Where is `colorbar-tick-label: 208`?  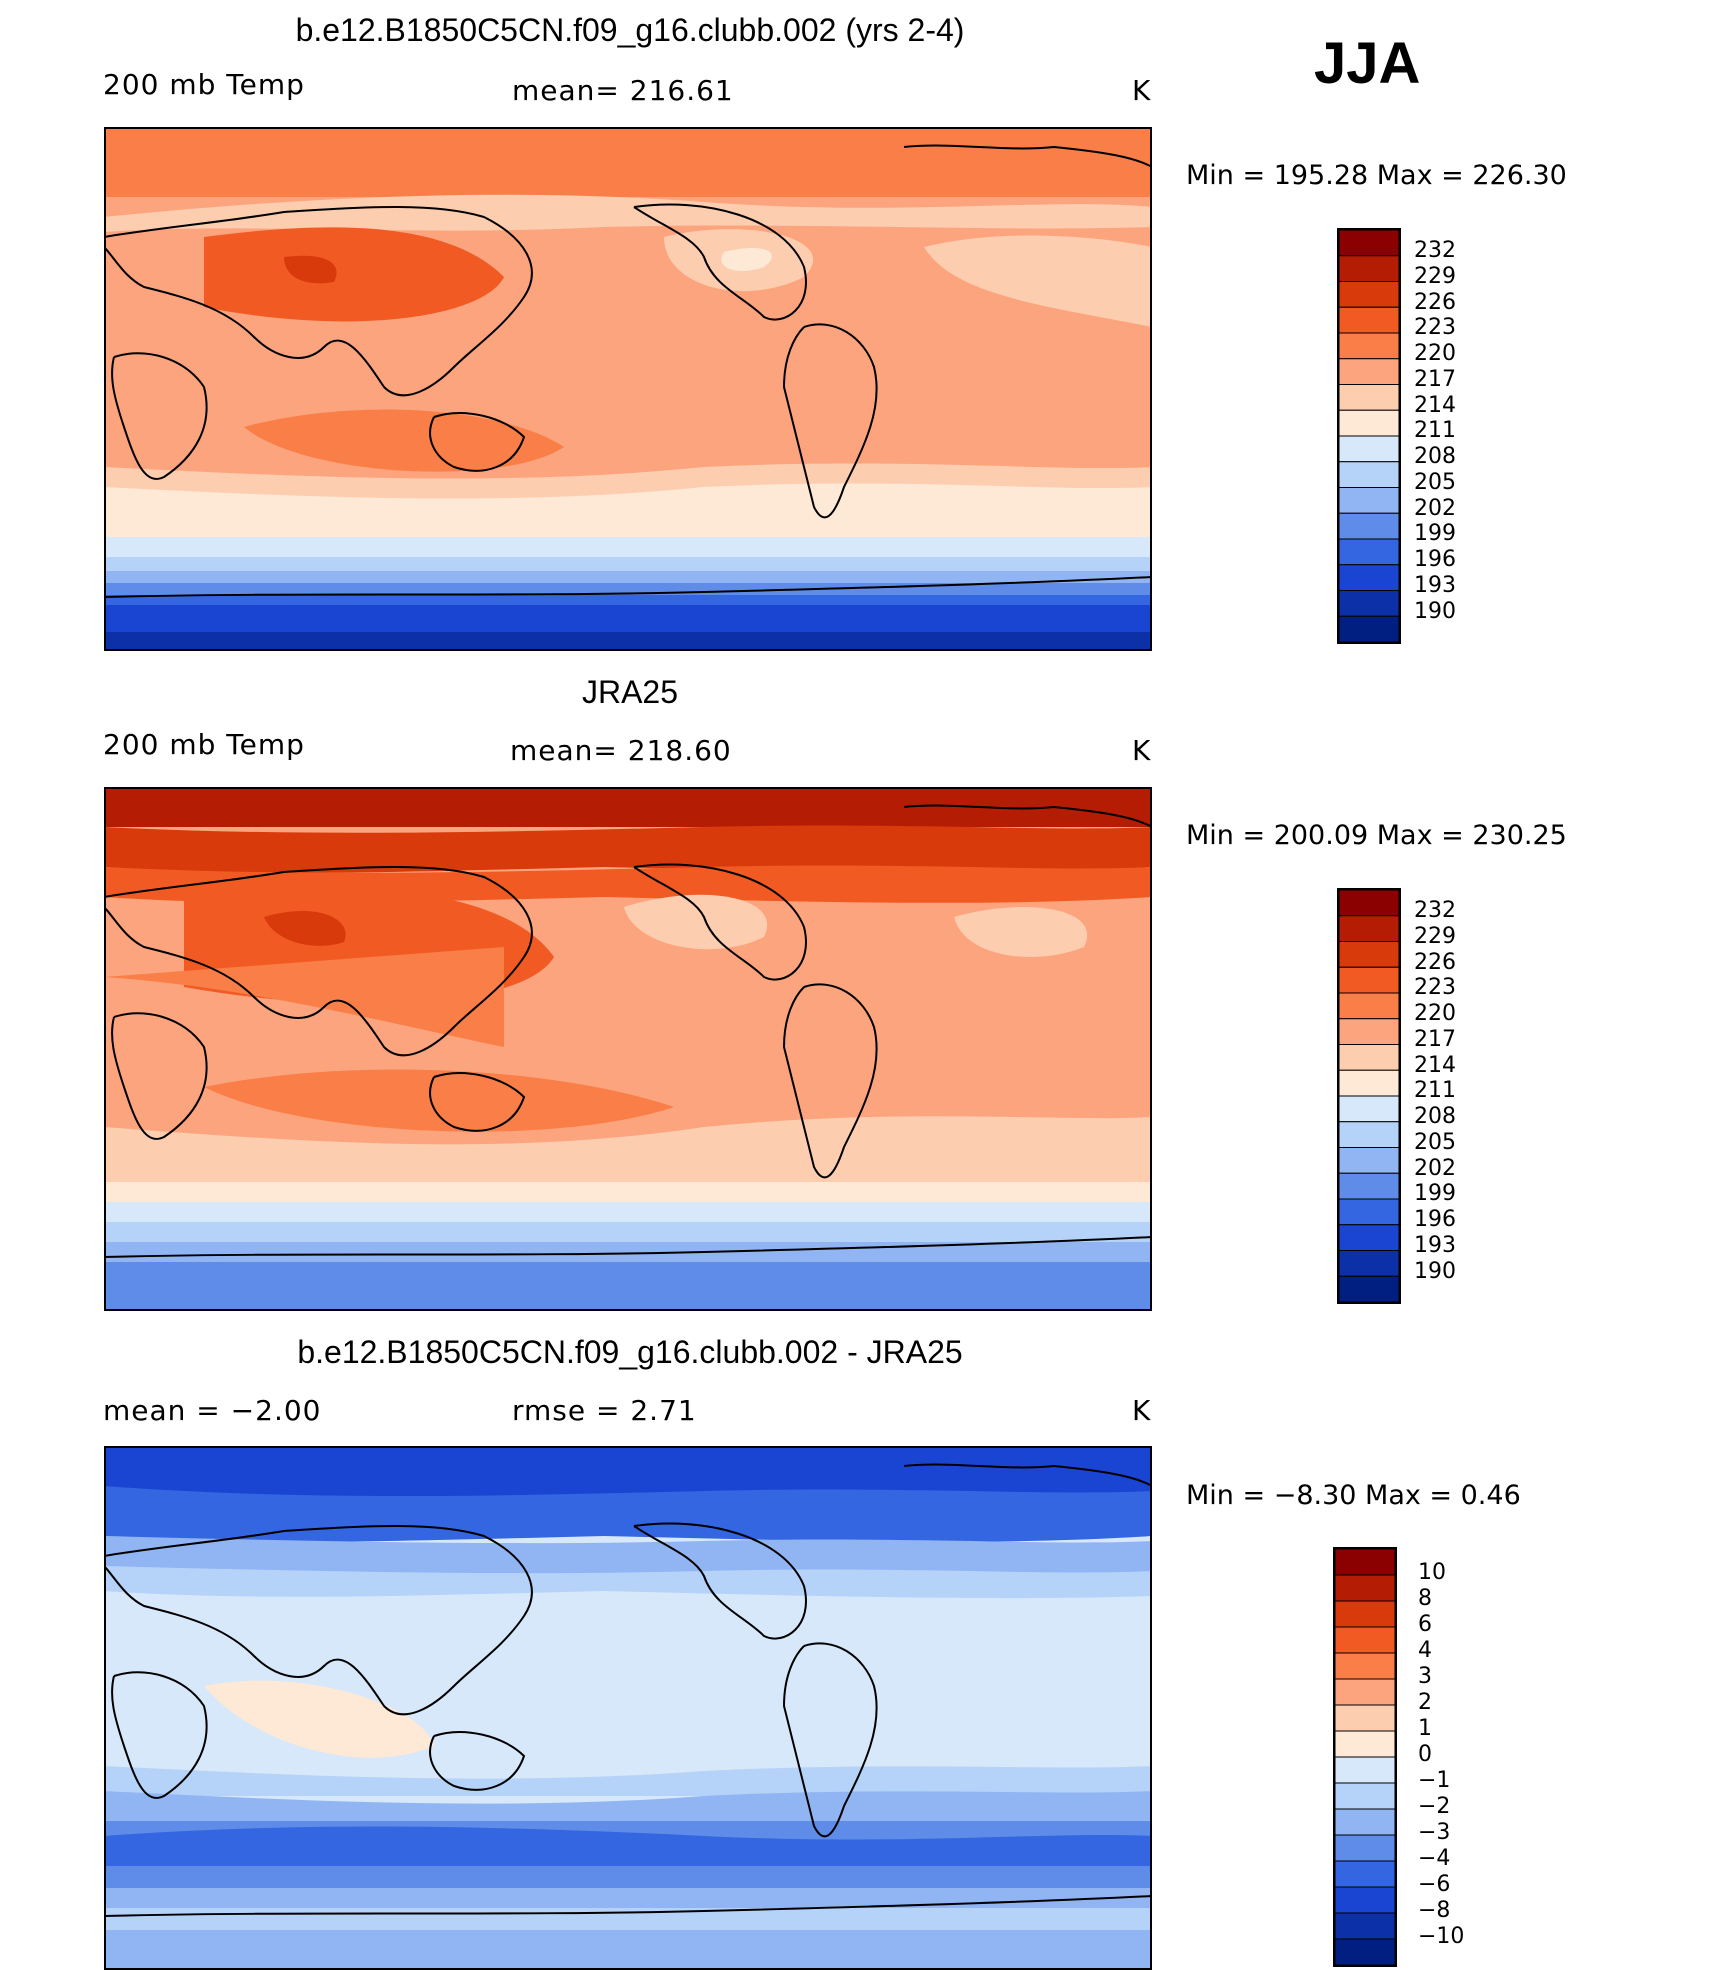
colorbar-tick-label: 208 is located at coordinates (1435, 456).